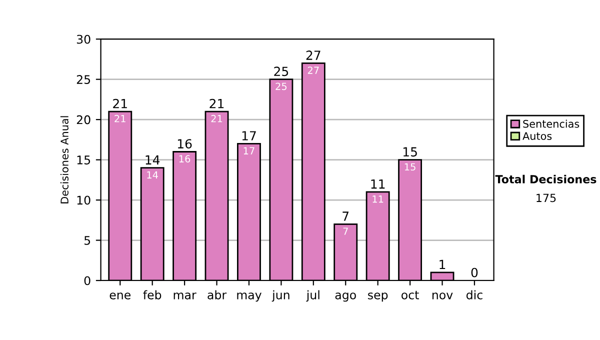 The width and height of the screenshot is (600, 340). Describe the element at coordinates (313, 70) in the screenshot. I see `data-label: 27` at that location.